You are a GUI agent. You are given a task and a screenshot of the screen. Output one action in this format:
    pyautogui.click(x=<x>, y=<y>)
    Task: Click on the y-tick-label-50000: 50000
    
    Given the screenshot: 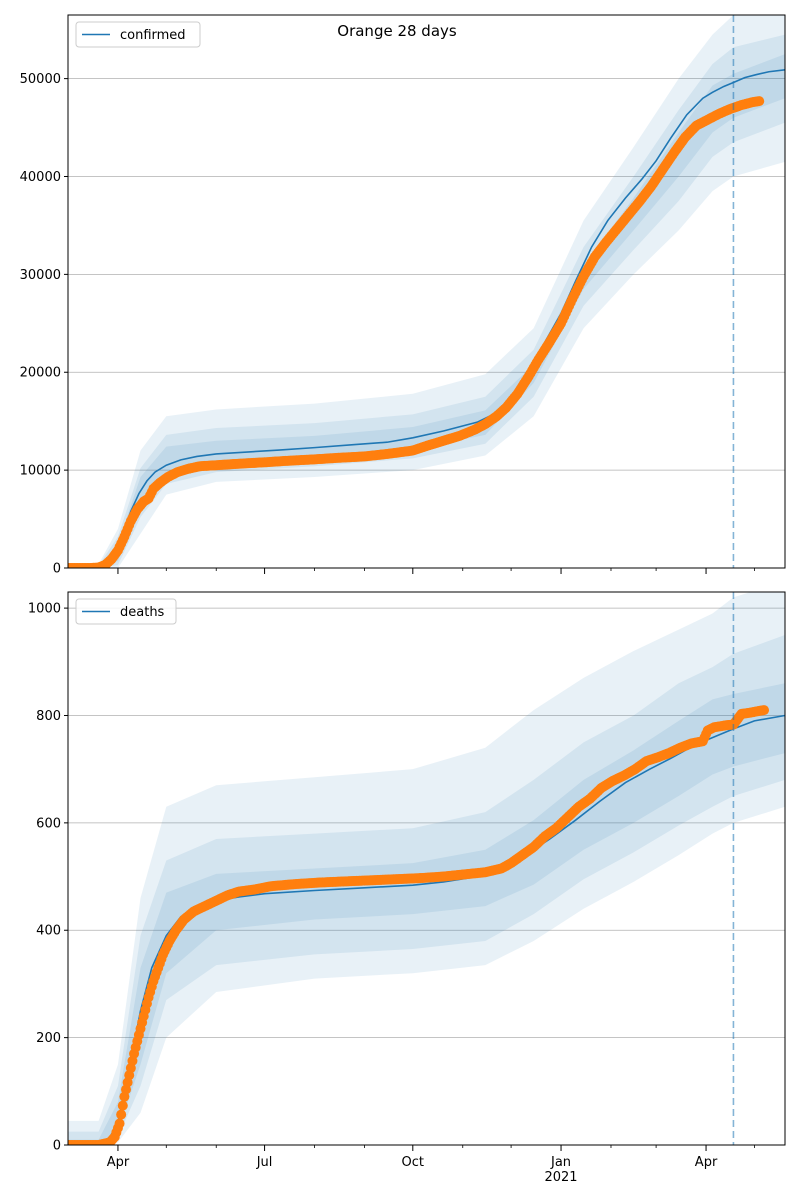 What is the action you would take?
    pyautogui.click(x=40, y=79)
    